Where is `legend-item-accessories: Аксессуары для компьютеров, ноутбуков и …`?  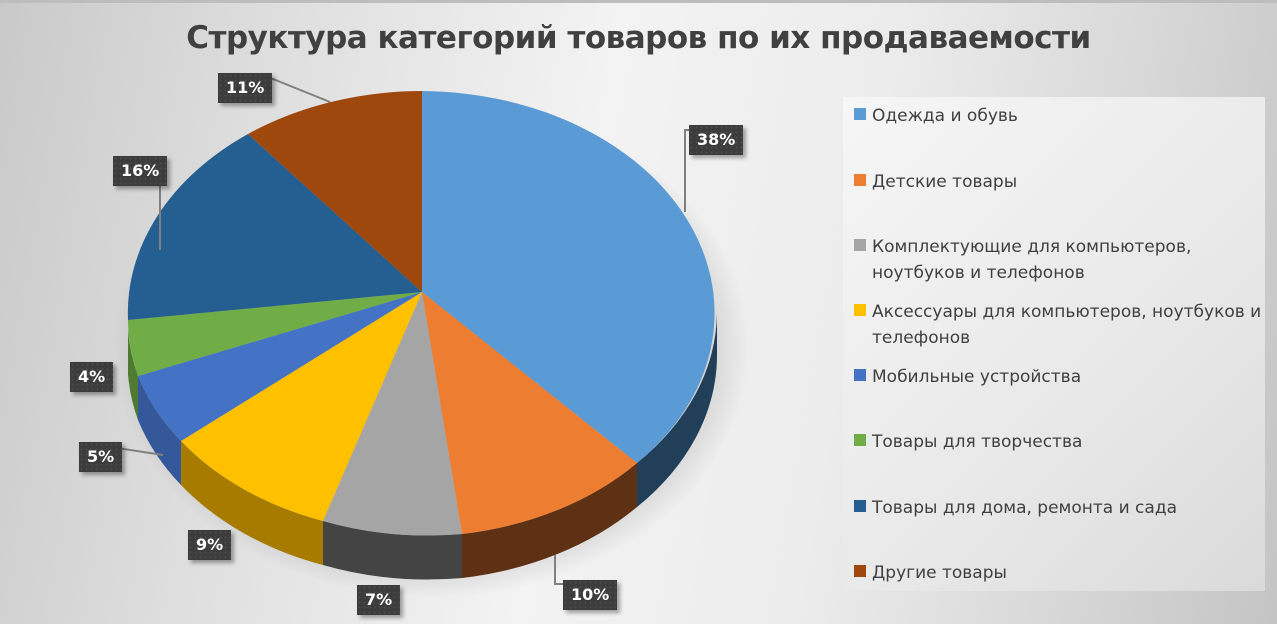 legend-item-accessories: Аксессуары для компьютеров, ноутбуков и … is located at coordinates (1058, 325).